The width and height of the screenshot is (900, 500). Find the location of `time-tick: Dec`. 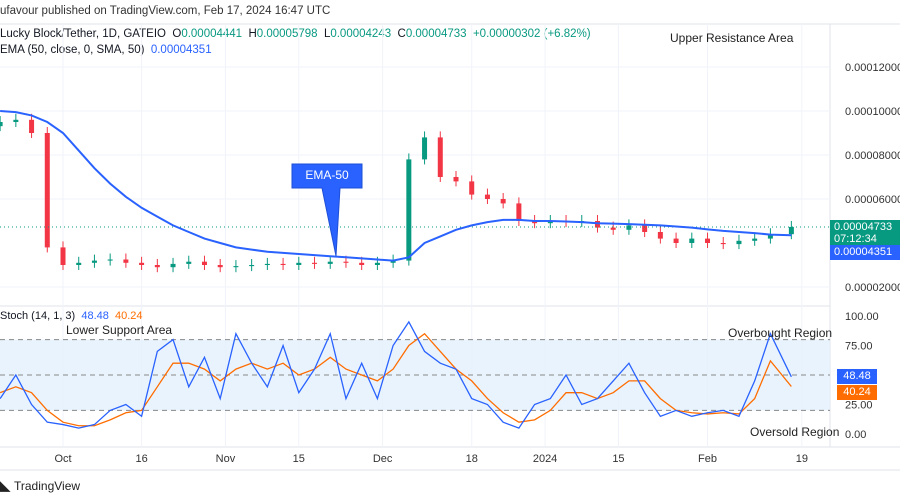

time-tick: Dec is located at coordinates (383, 459).